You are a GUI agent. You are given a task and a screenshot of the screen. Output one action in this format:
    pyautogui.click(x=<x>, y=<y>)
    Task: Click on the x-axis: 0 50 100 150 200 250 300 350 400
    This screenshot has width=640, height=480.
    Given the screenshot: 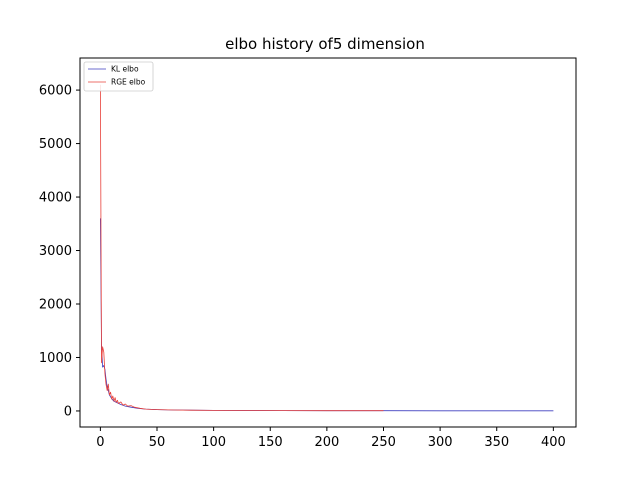 What is the action you would take?
    pyautogui.click(x=331, y=438)
    